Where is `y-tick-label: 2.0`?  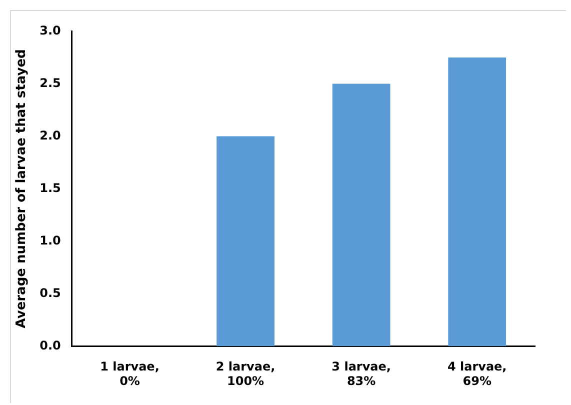 y-tick-label: 2.0 is located at coordinates (50, 135).